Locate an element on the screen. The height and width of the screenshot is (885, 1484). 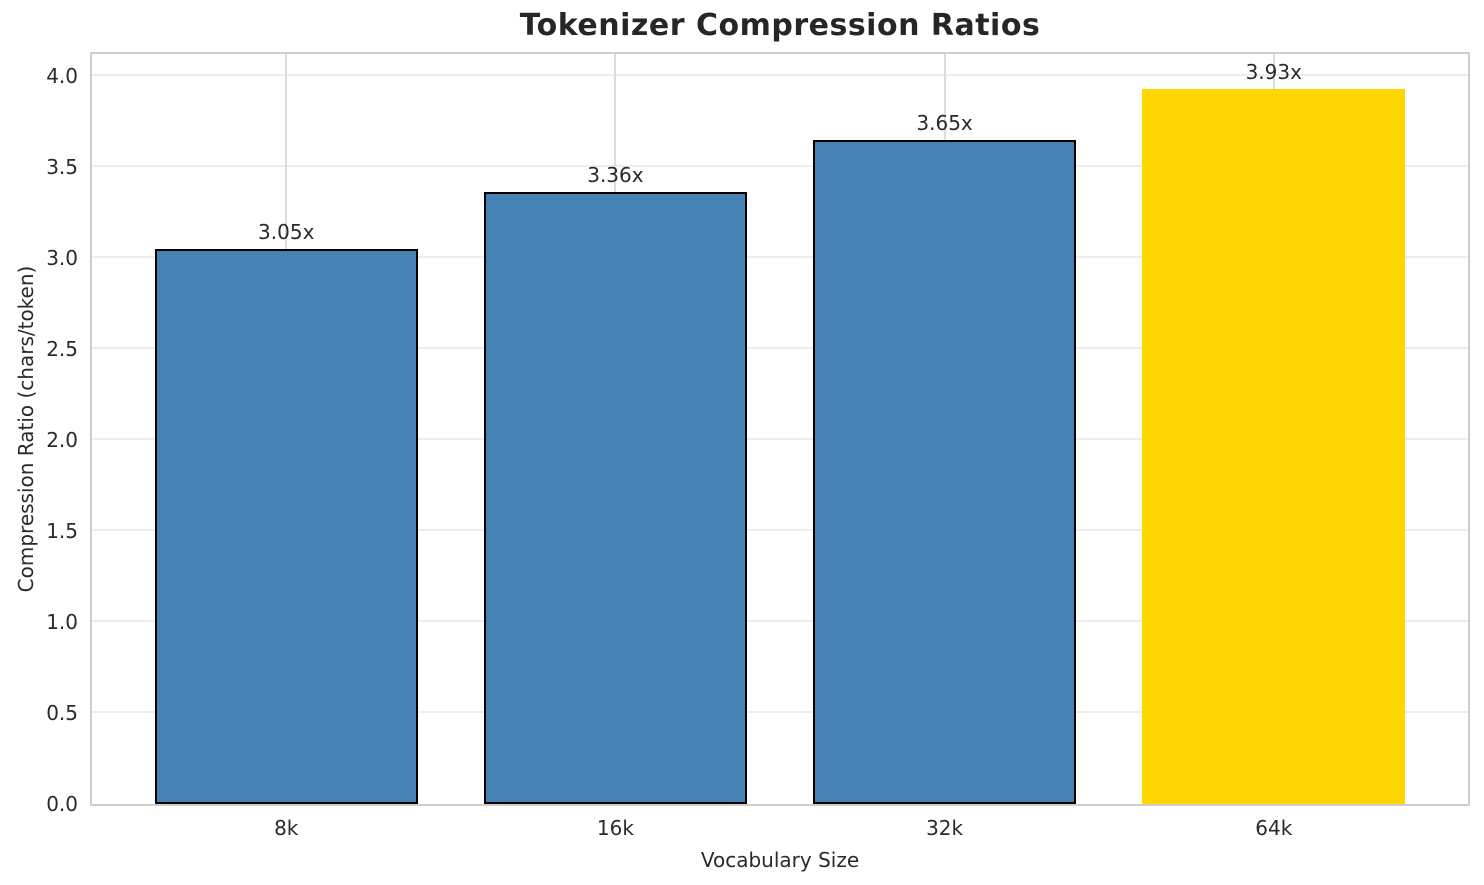
y-tick-label-1.0: 1.0 is located at coordinates (62, 621).